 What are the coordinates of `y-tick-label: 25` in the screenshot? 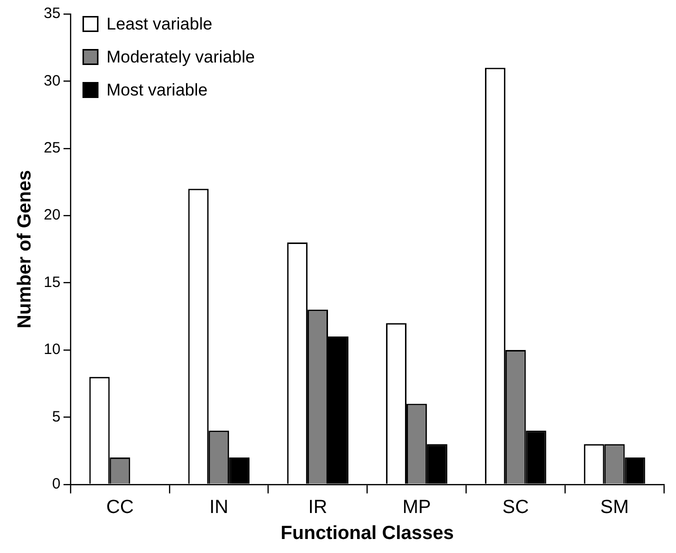 It's located at (52, 148).